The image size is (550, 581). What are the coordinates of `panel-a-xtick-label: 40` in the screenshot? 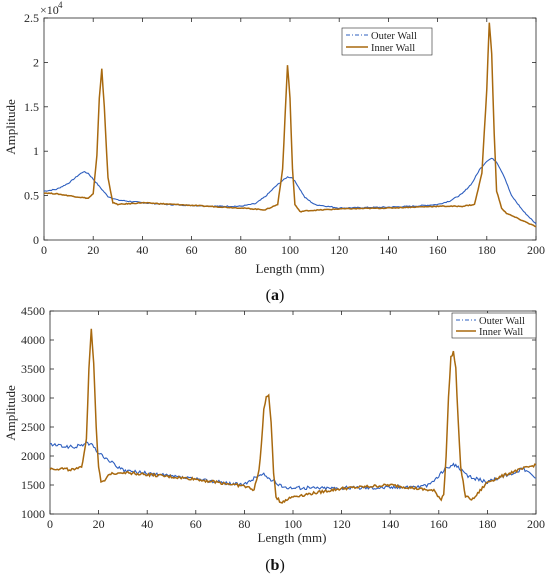 It's located at (142, 250).